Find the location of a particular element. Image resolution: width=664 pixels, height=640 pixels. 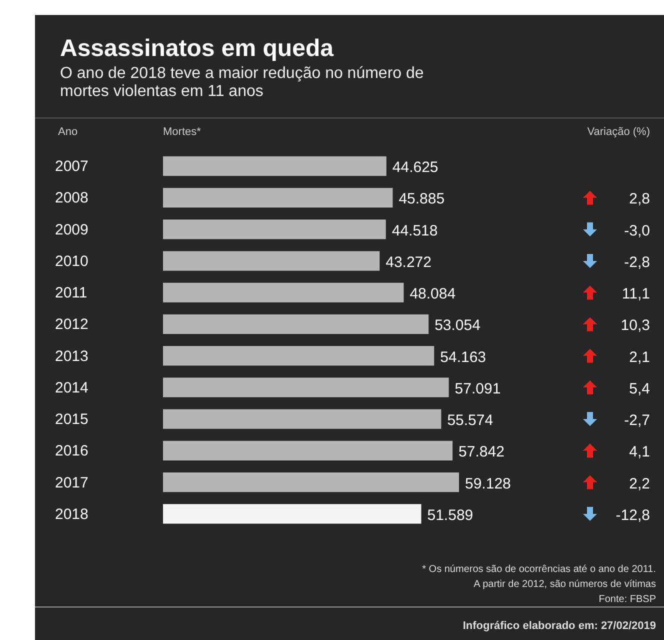

data-label: 55.574 is located at coordinates (470, 421).